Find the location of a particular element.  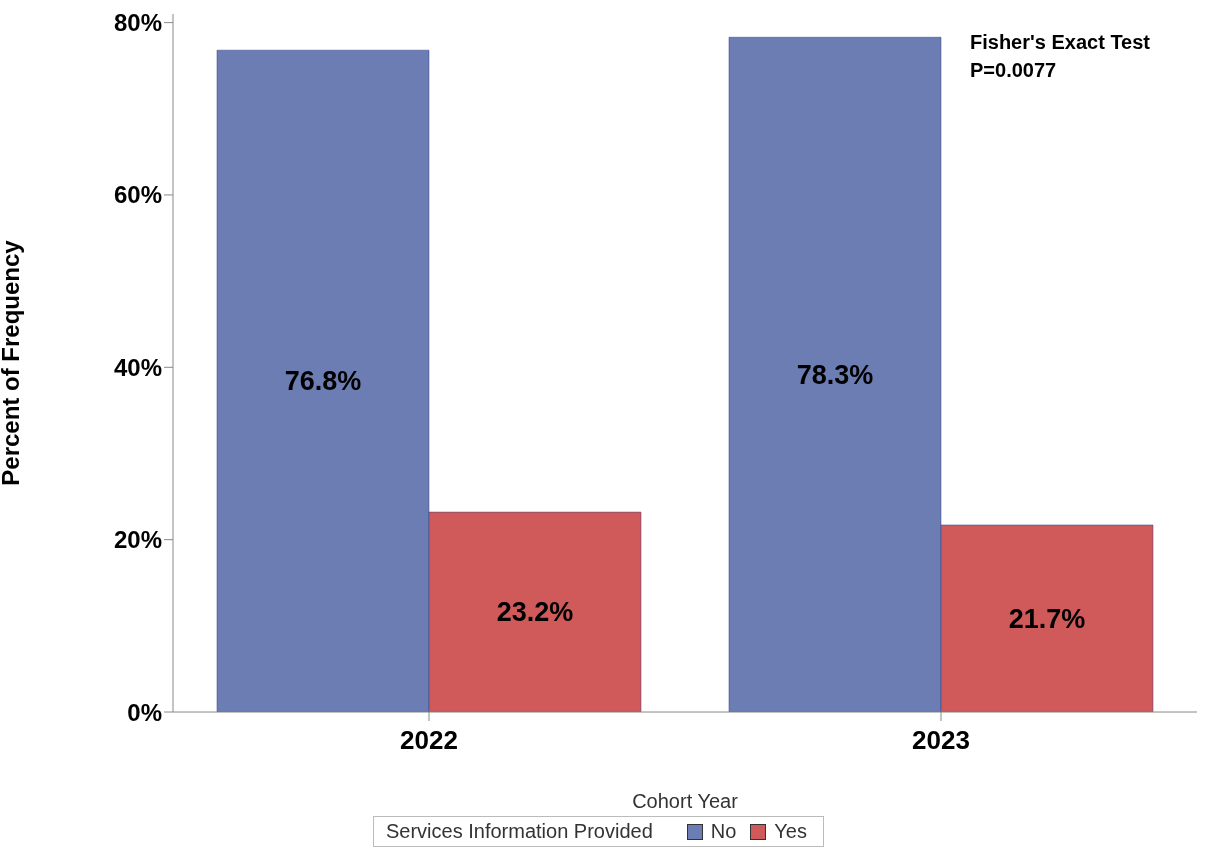

legend-label: Yes is located at coordinates (790, 831).